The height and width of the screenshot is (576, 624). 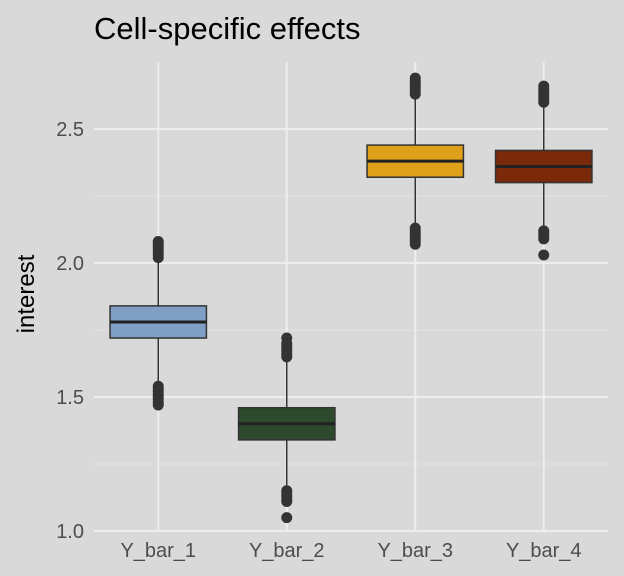 I want to click on x-tick-label: Y_bar_4, so click(x=544, y=551).